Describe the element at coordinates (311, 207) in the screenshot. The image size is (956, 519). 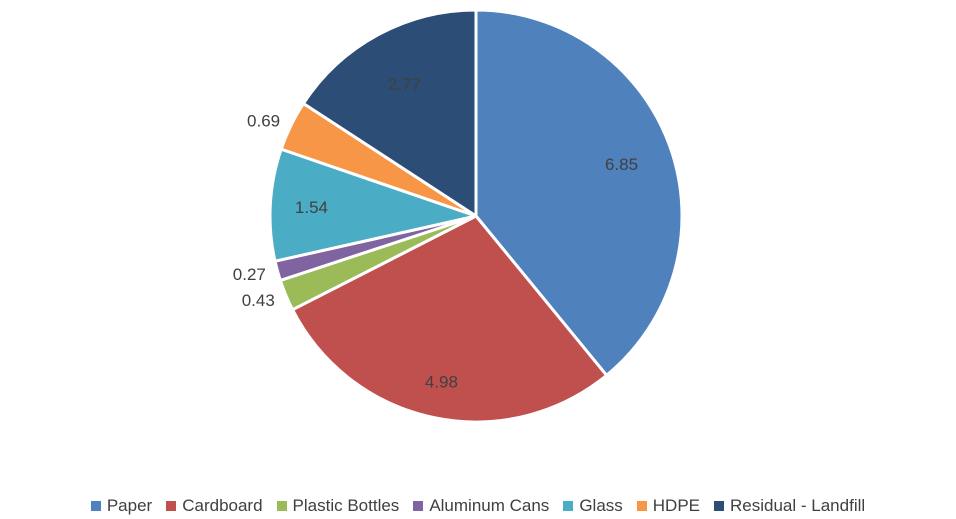
I see `data-label-glass: 1.54` at that location.